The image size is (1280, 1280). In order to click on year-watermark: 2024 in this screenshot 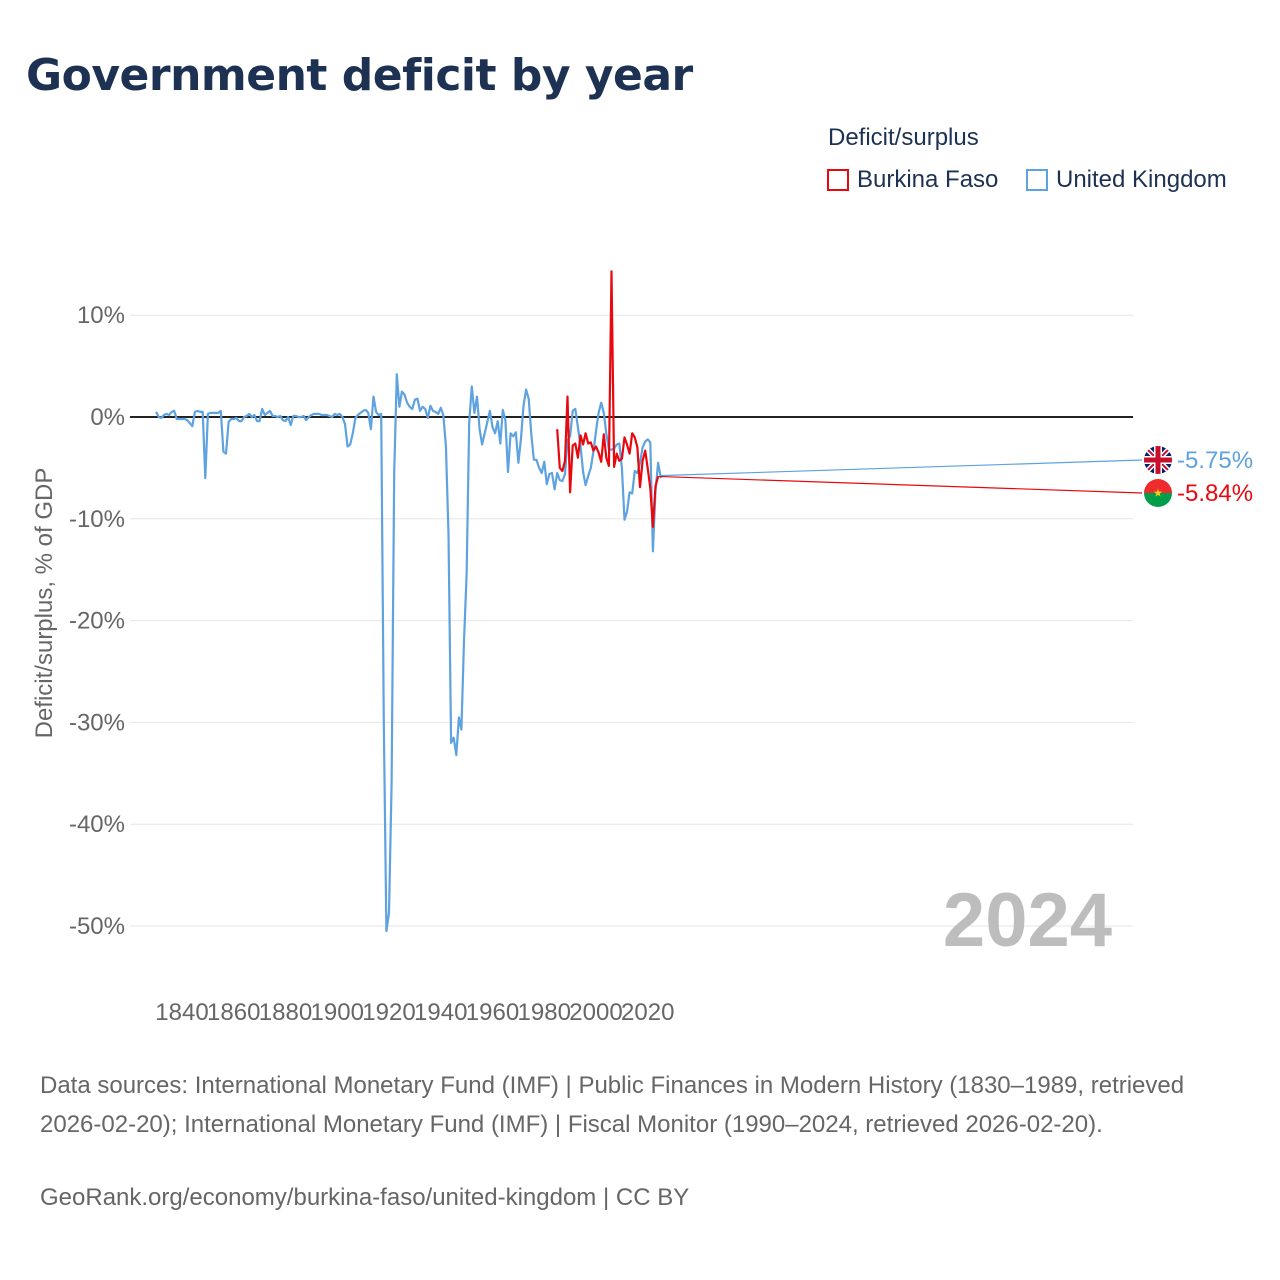, I will do `click(1027, 920)`.